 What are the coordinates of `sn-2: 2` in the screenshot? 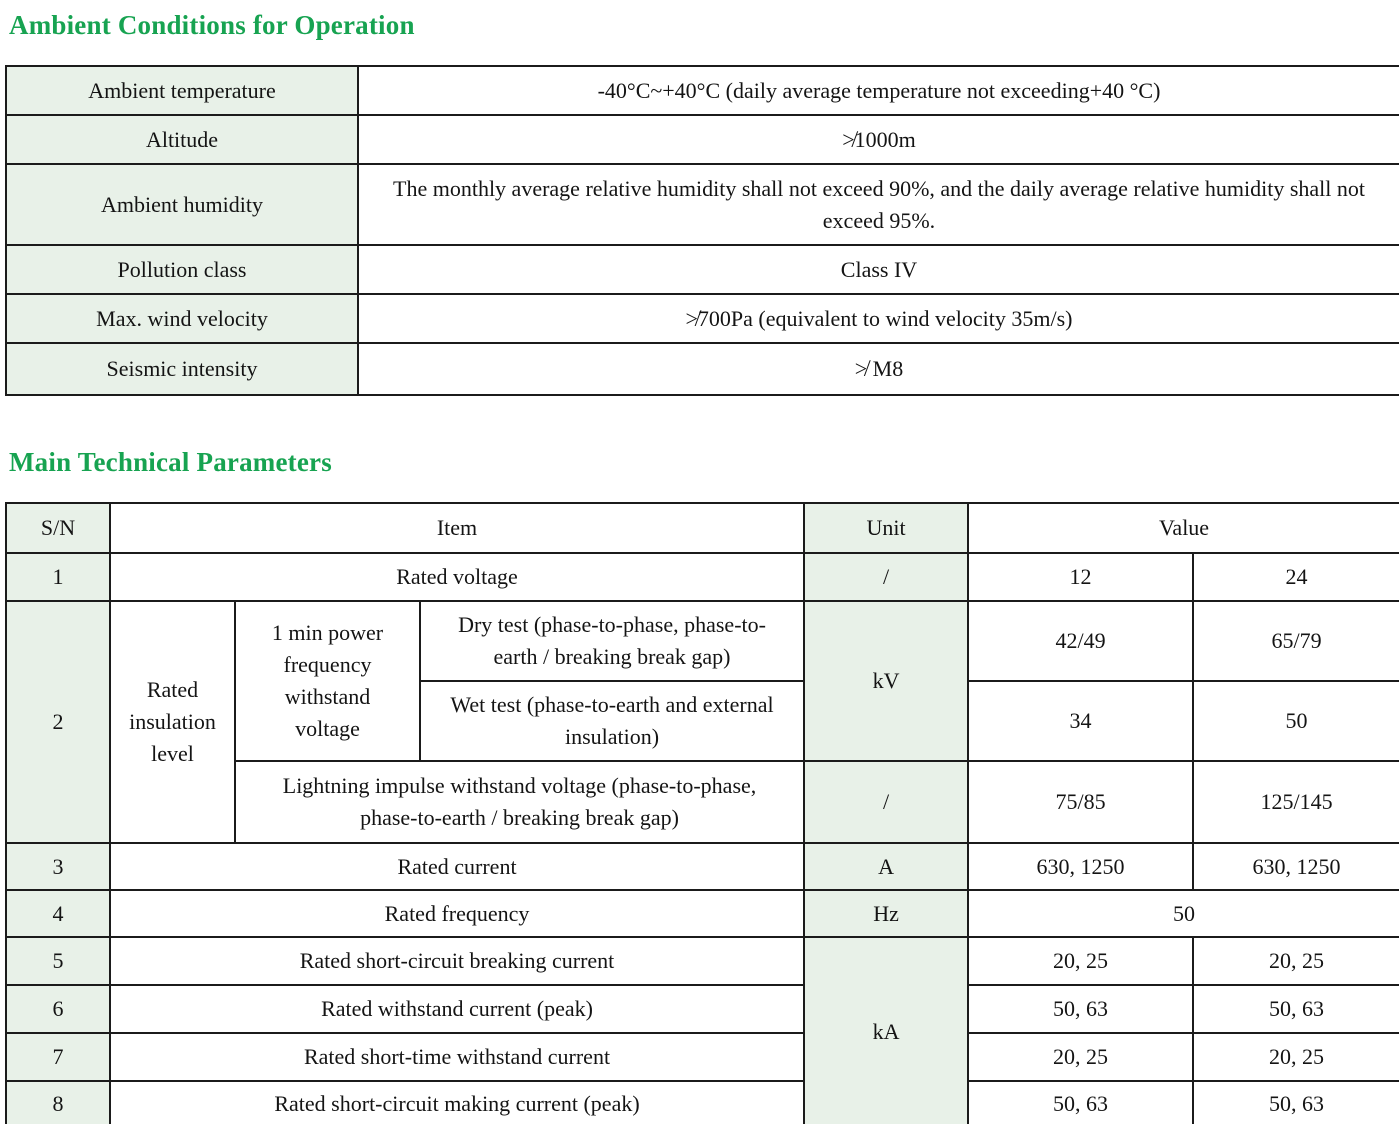 It's located at (58, 722).